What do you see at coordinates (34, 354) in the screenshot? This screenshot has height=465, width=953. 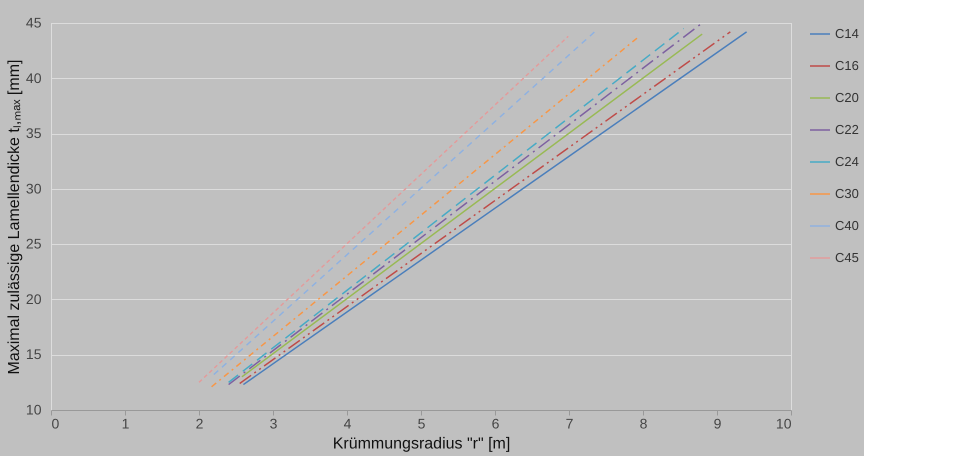 I see `y-tick-label: 15` at bounding box center [34, 354].